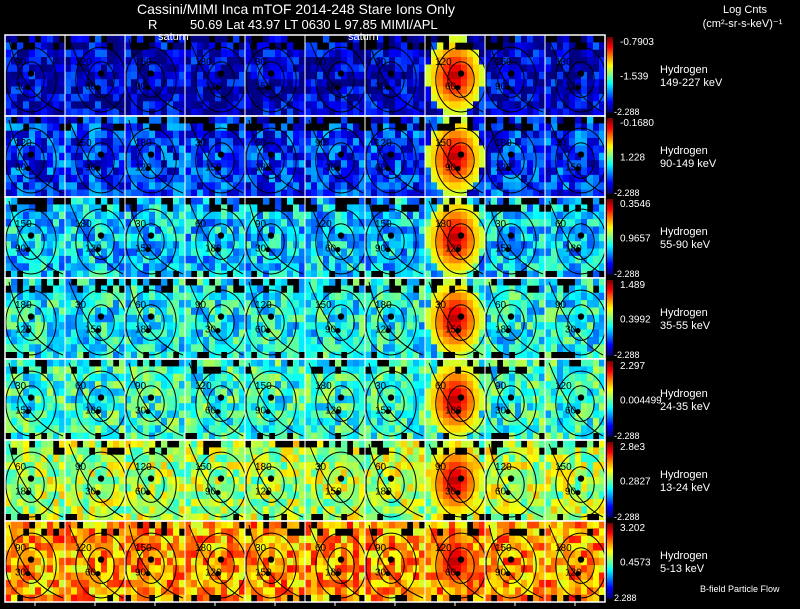  What do you see at coordinates (96, 156) in the screenshot?
I see `field-line` at bounding box center [96, 156].